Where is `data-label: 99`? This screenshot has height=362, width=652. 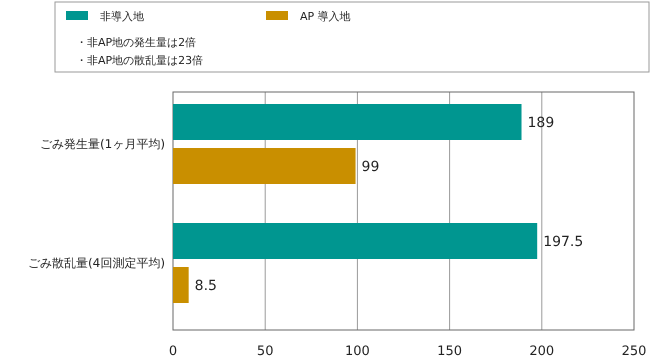
data-label: 99 is located at coordinates (371, 167).